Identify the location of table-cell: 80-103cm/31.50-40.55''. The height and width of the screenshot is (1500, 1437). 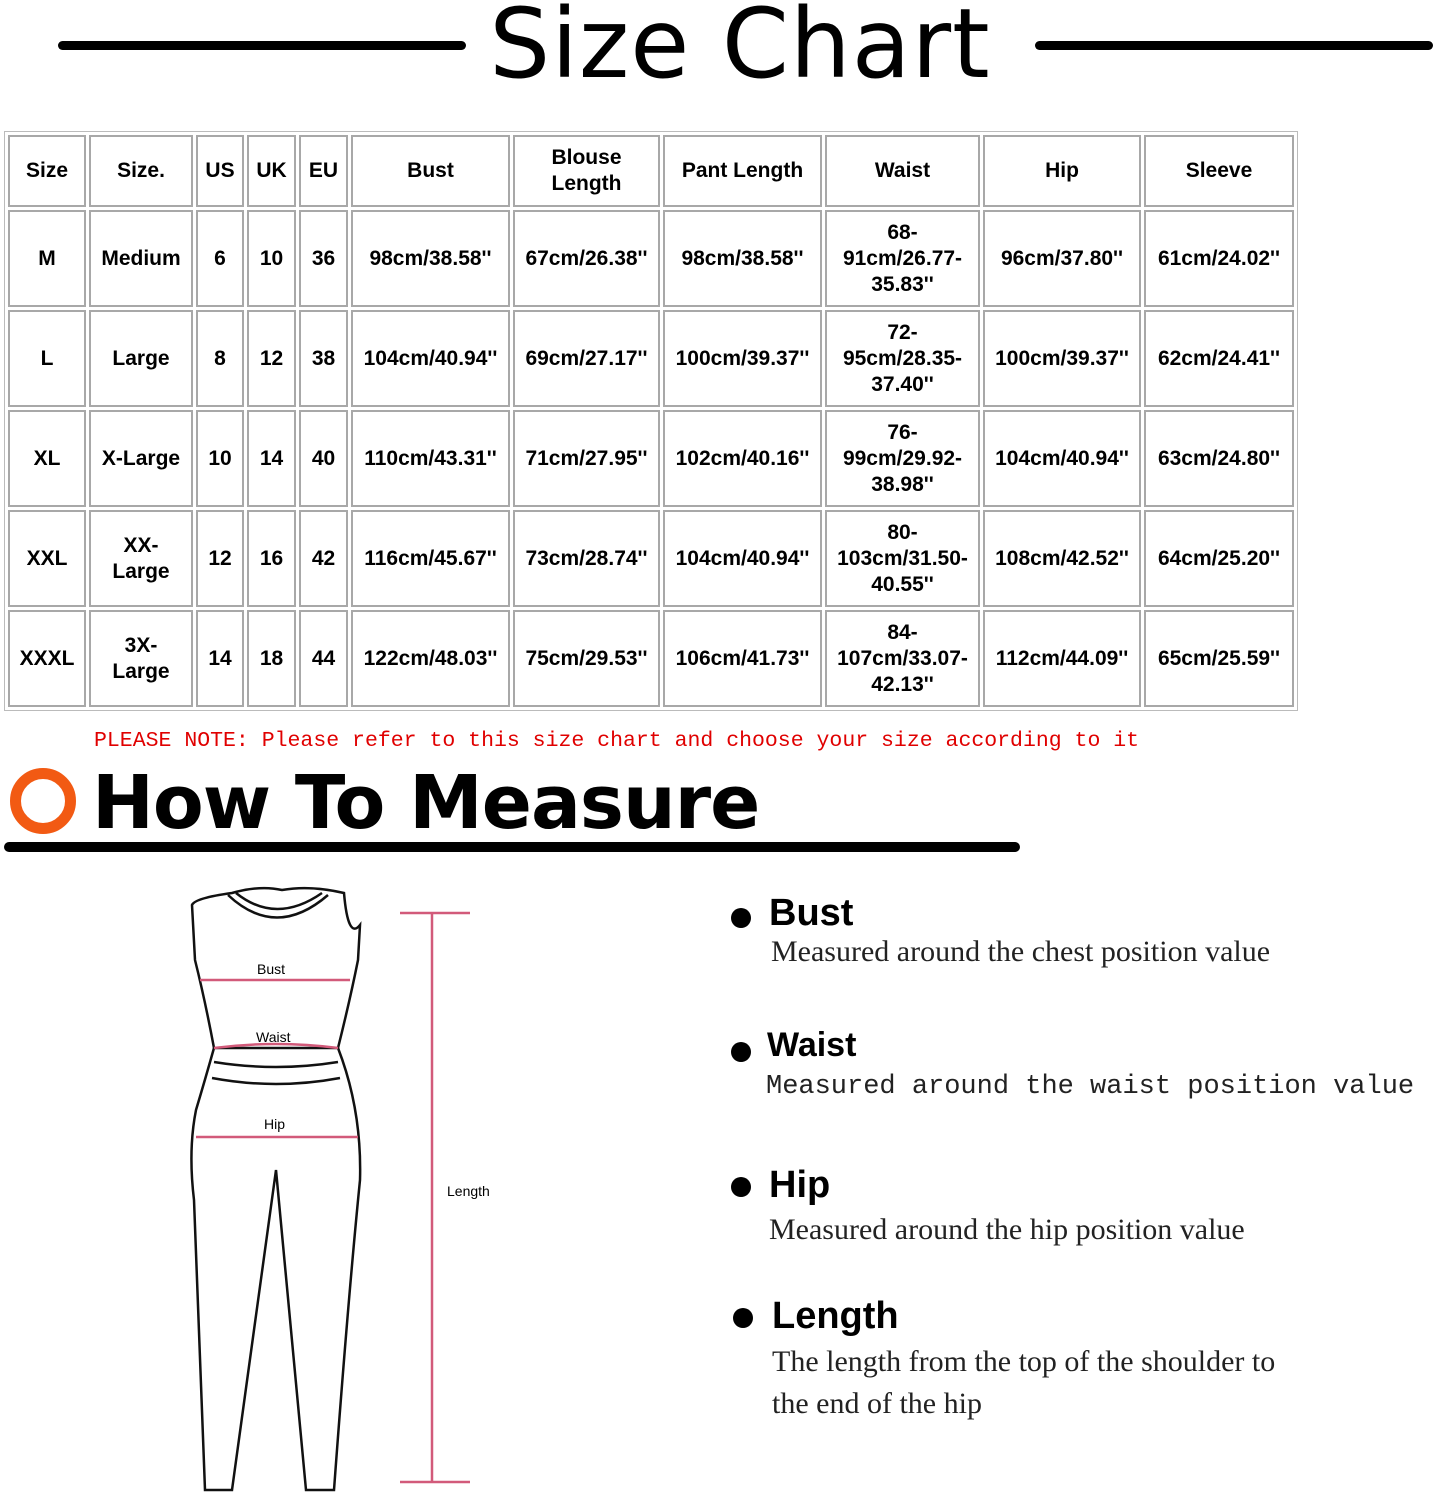
(902, 558).